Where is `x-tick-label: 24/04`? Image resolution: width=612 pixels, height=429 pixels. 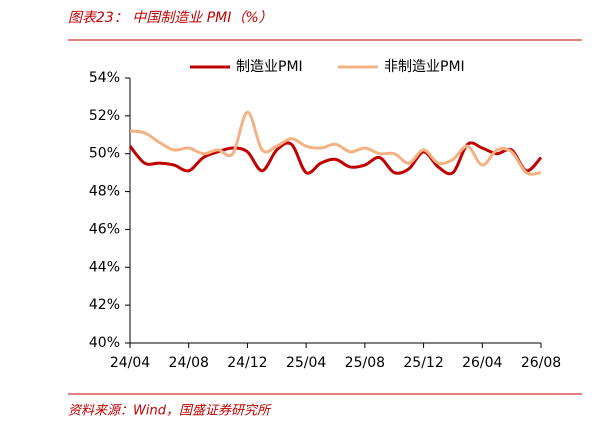 x-tick-label: 24/04 is located at coordinates (130, 363).